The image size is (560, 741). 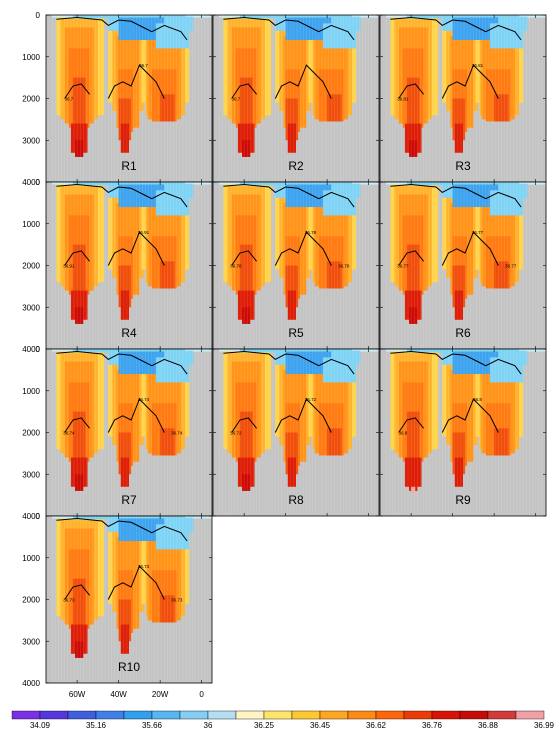 I want to click on panel-title: R10, so click(x=129, y=667).